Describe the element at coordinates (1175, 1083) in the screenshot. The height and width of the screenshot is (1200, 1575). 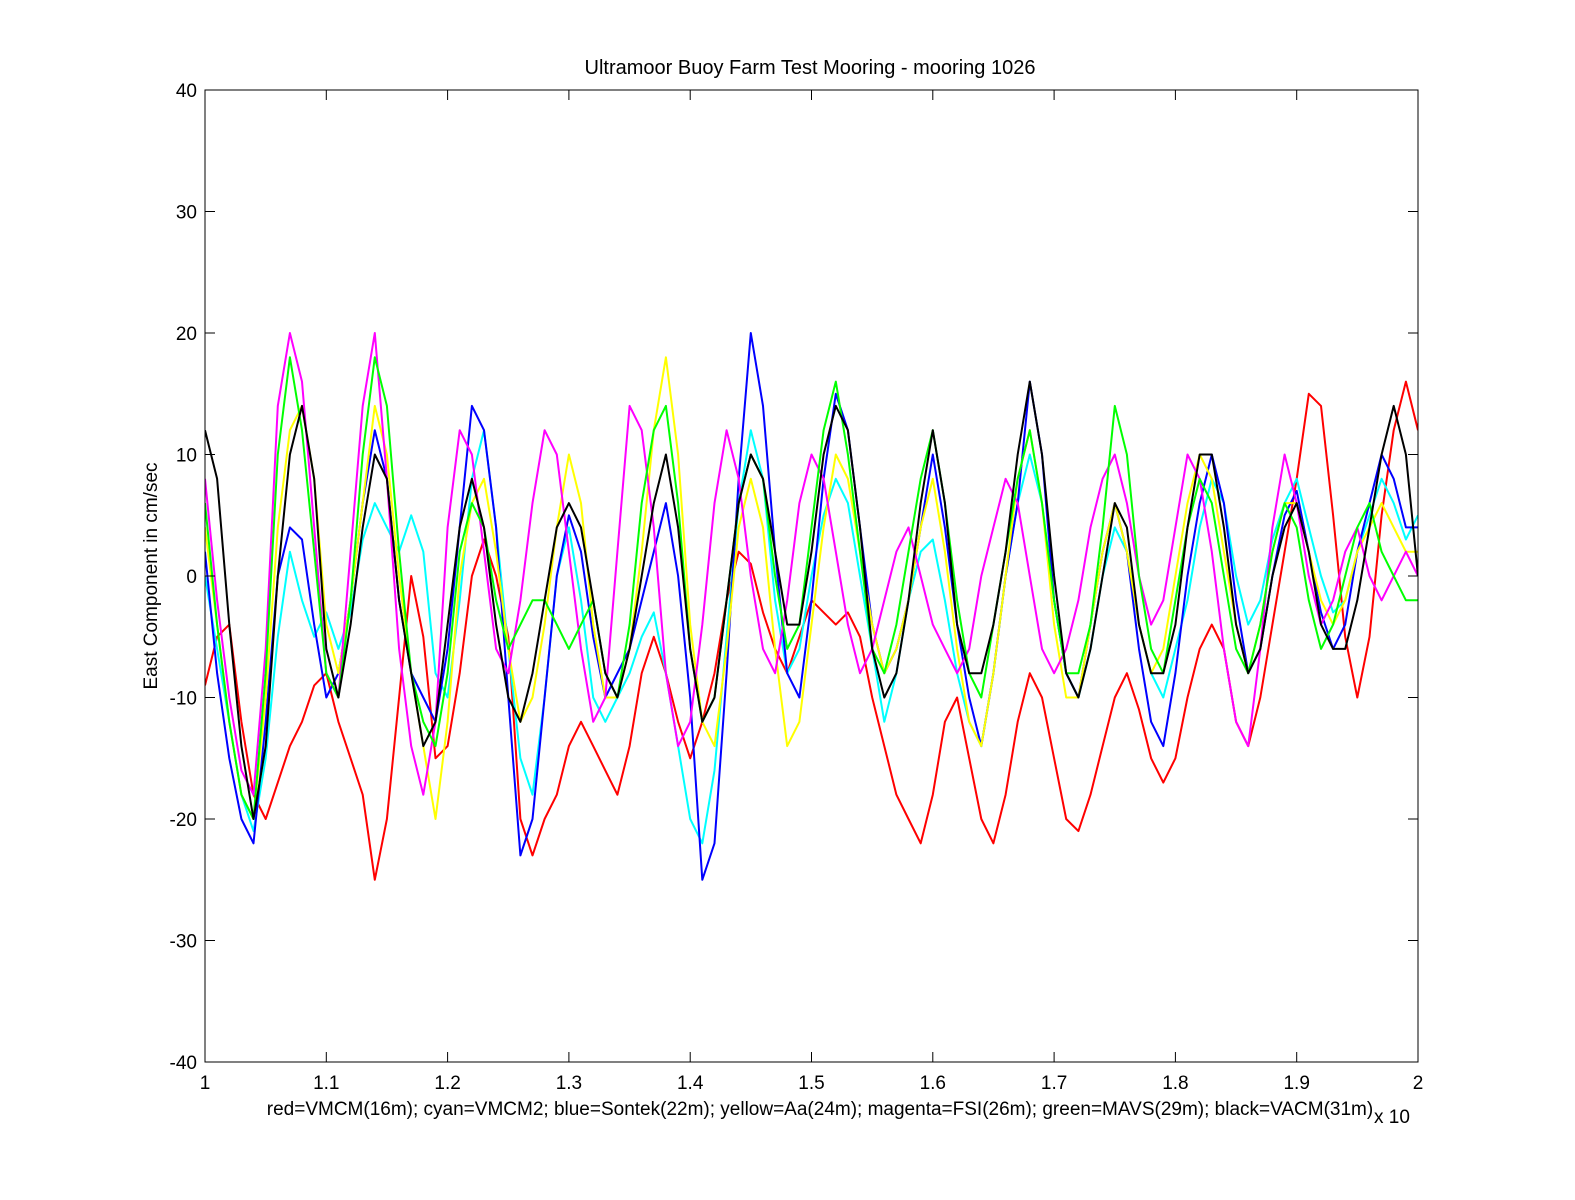
I see `x-tick-label: 1.8` at that location.